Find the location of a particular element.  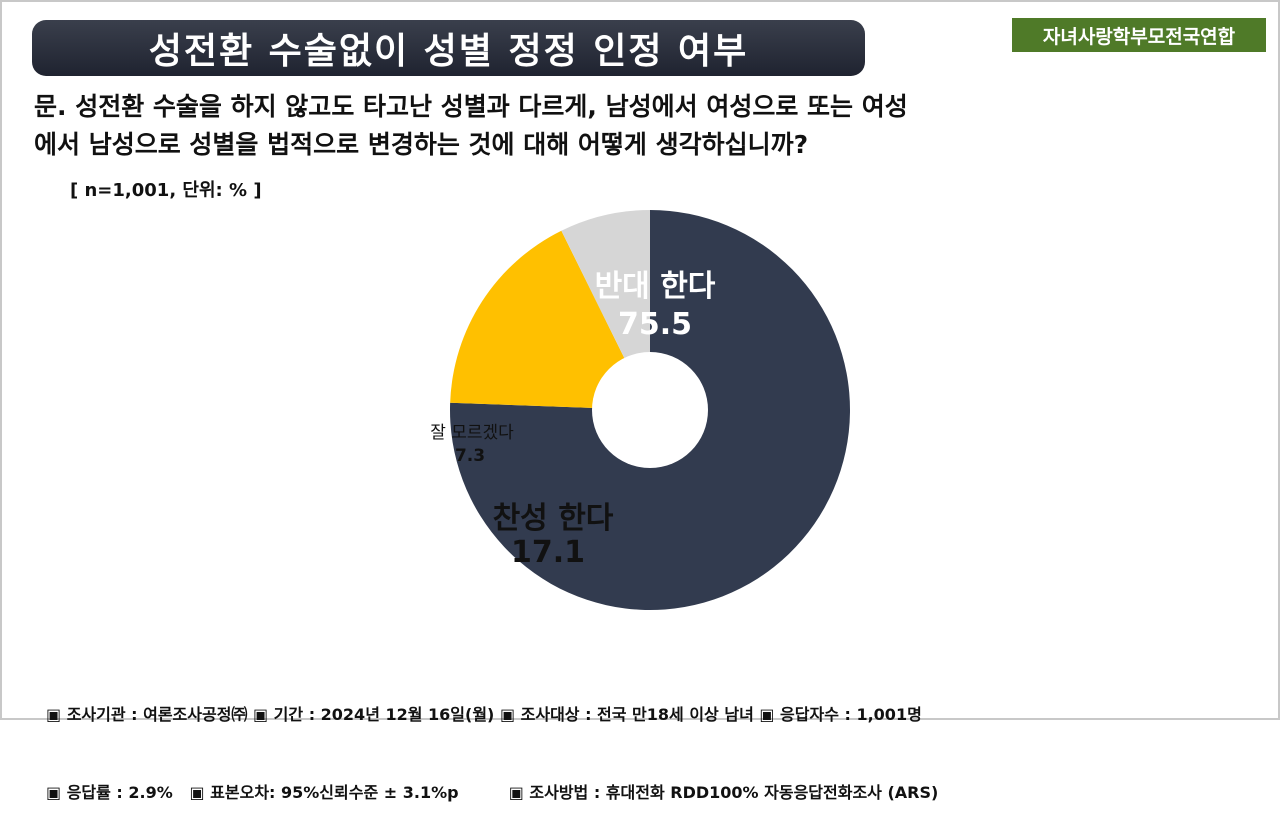

org-name: 자녀사랑학부모전국연합 is located at coordinates (1139, 36).